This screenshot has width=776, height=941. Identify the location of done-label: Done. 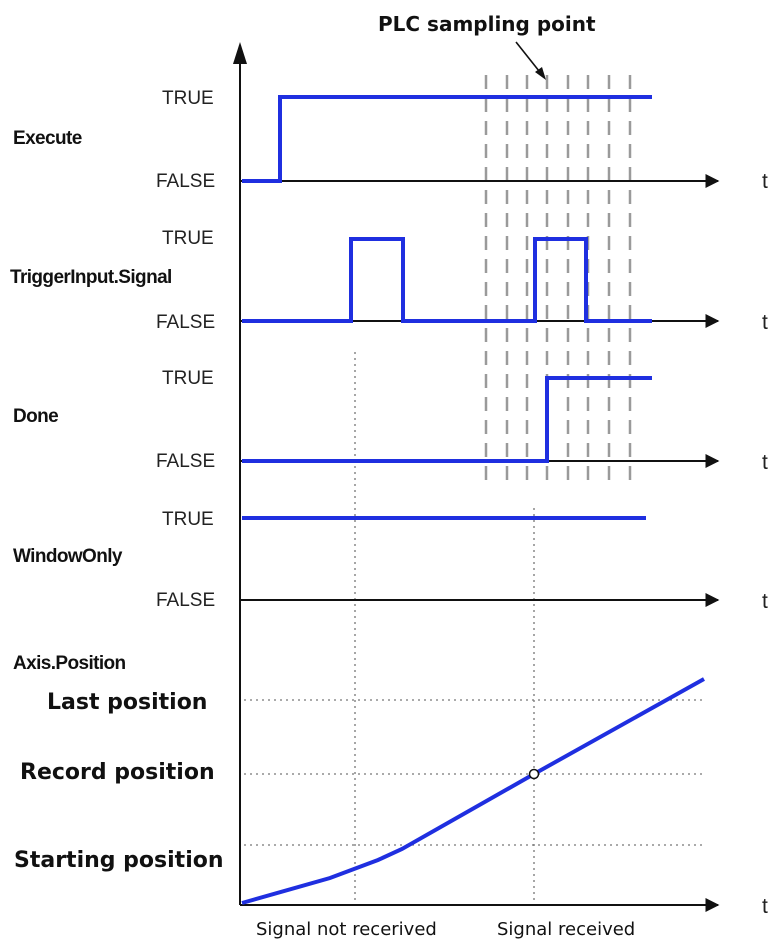
(35, 416).